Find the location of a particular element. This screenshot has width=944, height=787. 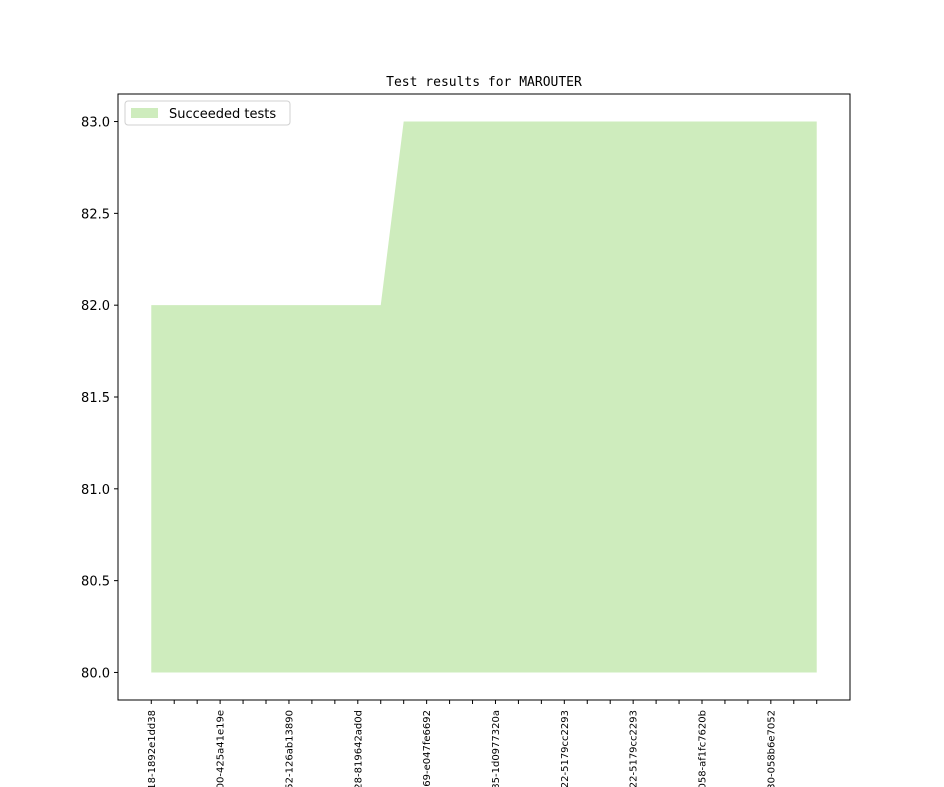

x-tick-label: 00-425a41e19e is located at coordinates (221, 748).